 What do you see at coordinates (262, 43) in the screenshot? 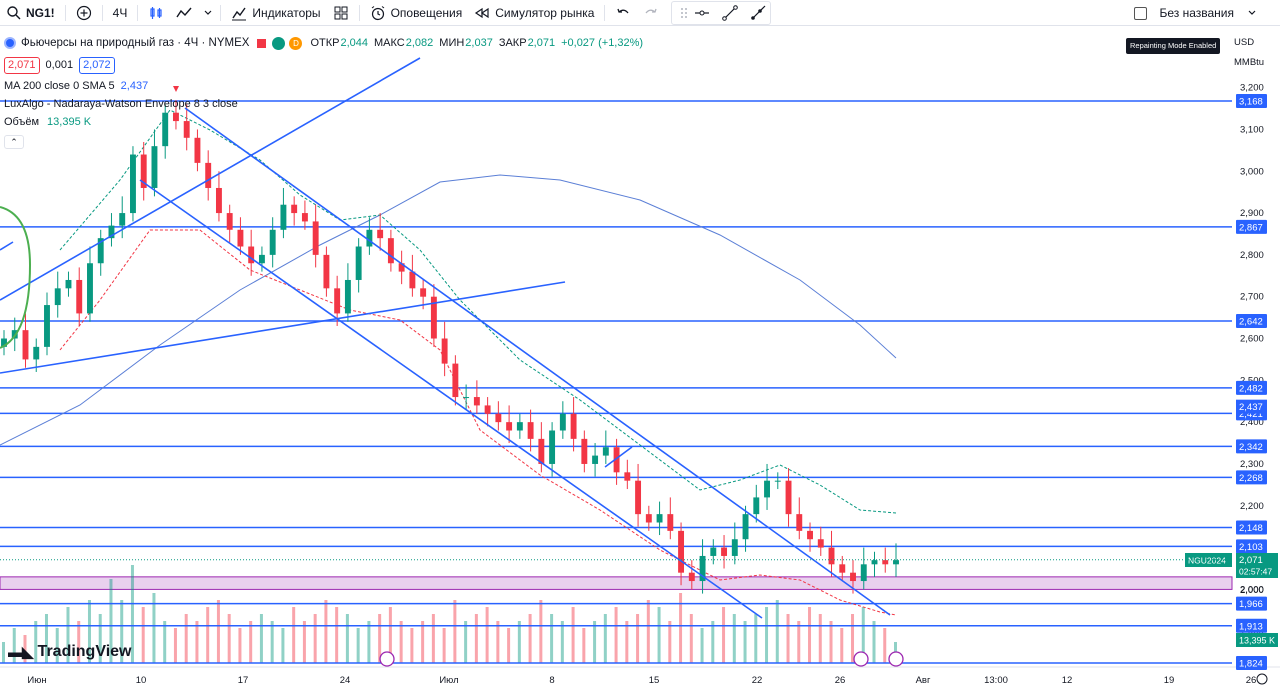
I see `flag-icon` at bounding box center [262, 43].